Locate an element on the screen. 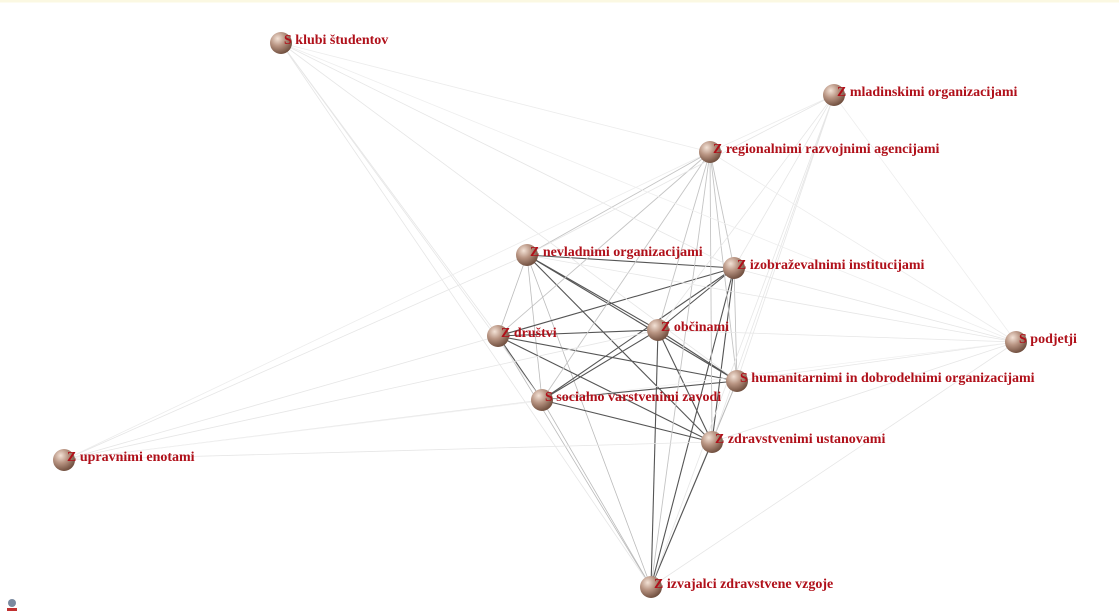 The height and width of the screenshot is (615, 1119). node-label: Z društvi is located at coordinates (529, 333).